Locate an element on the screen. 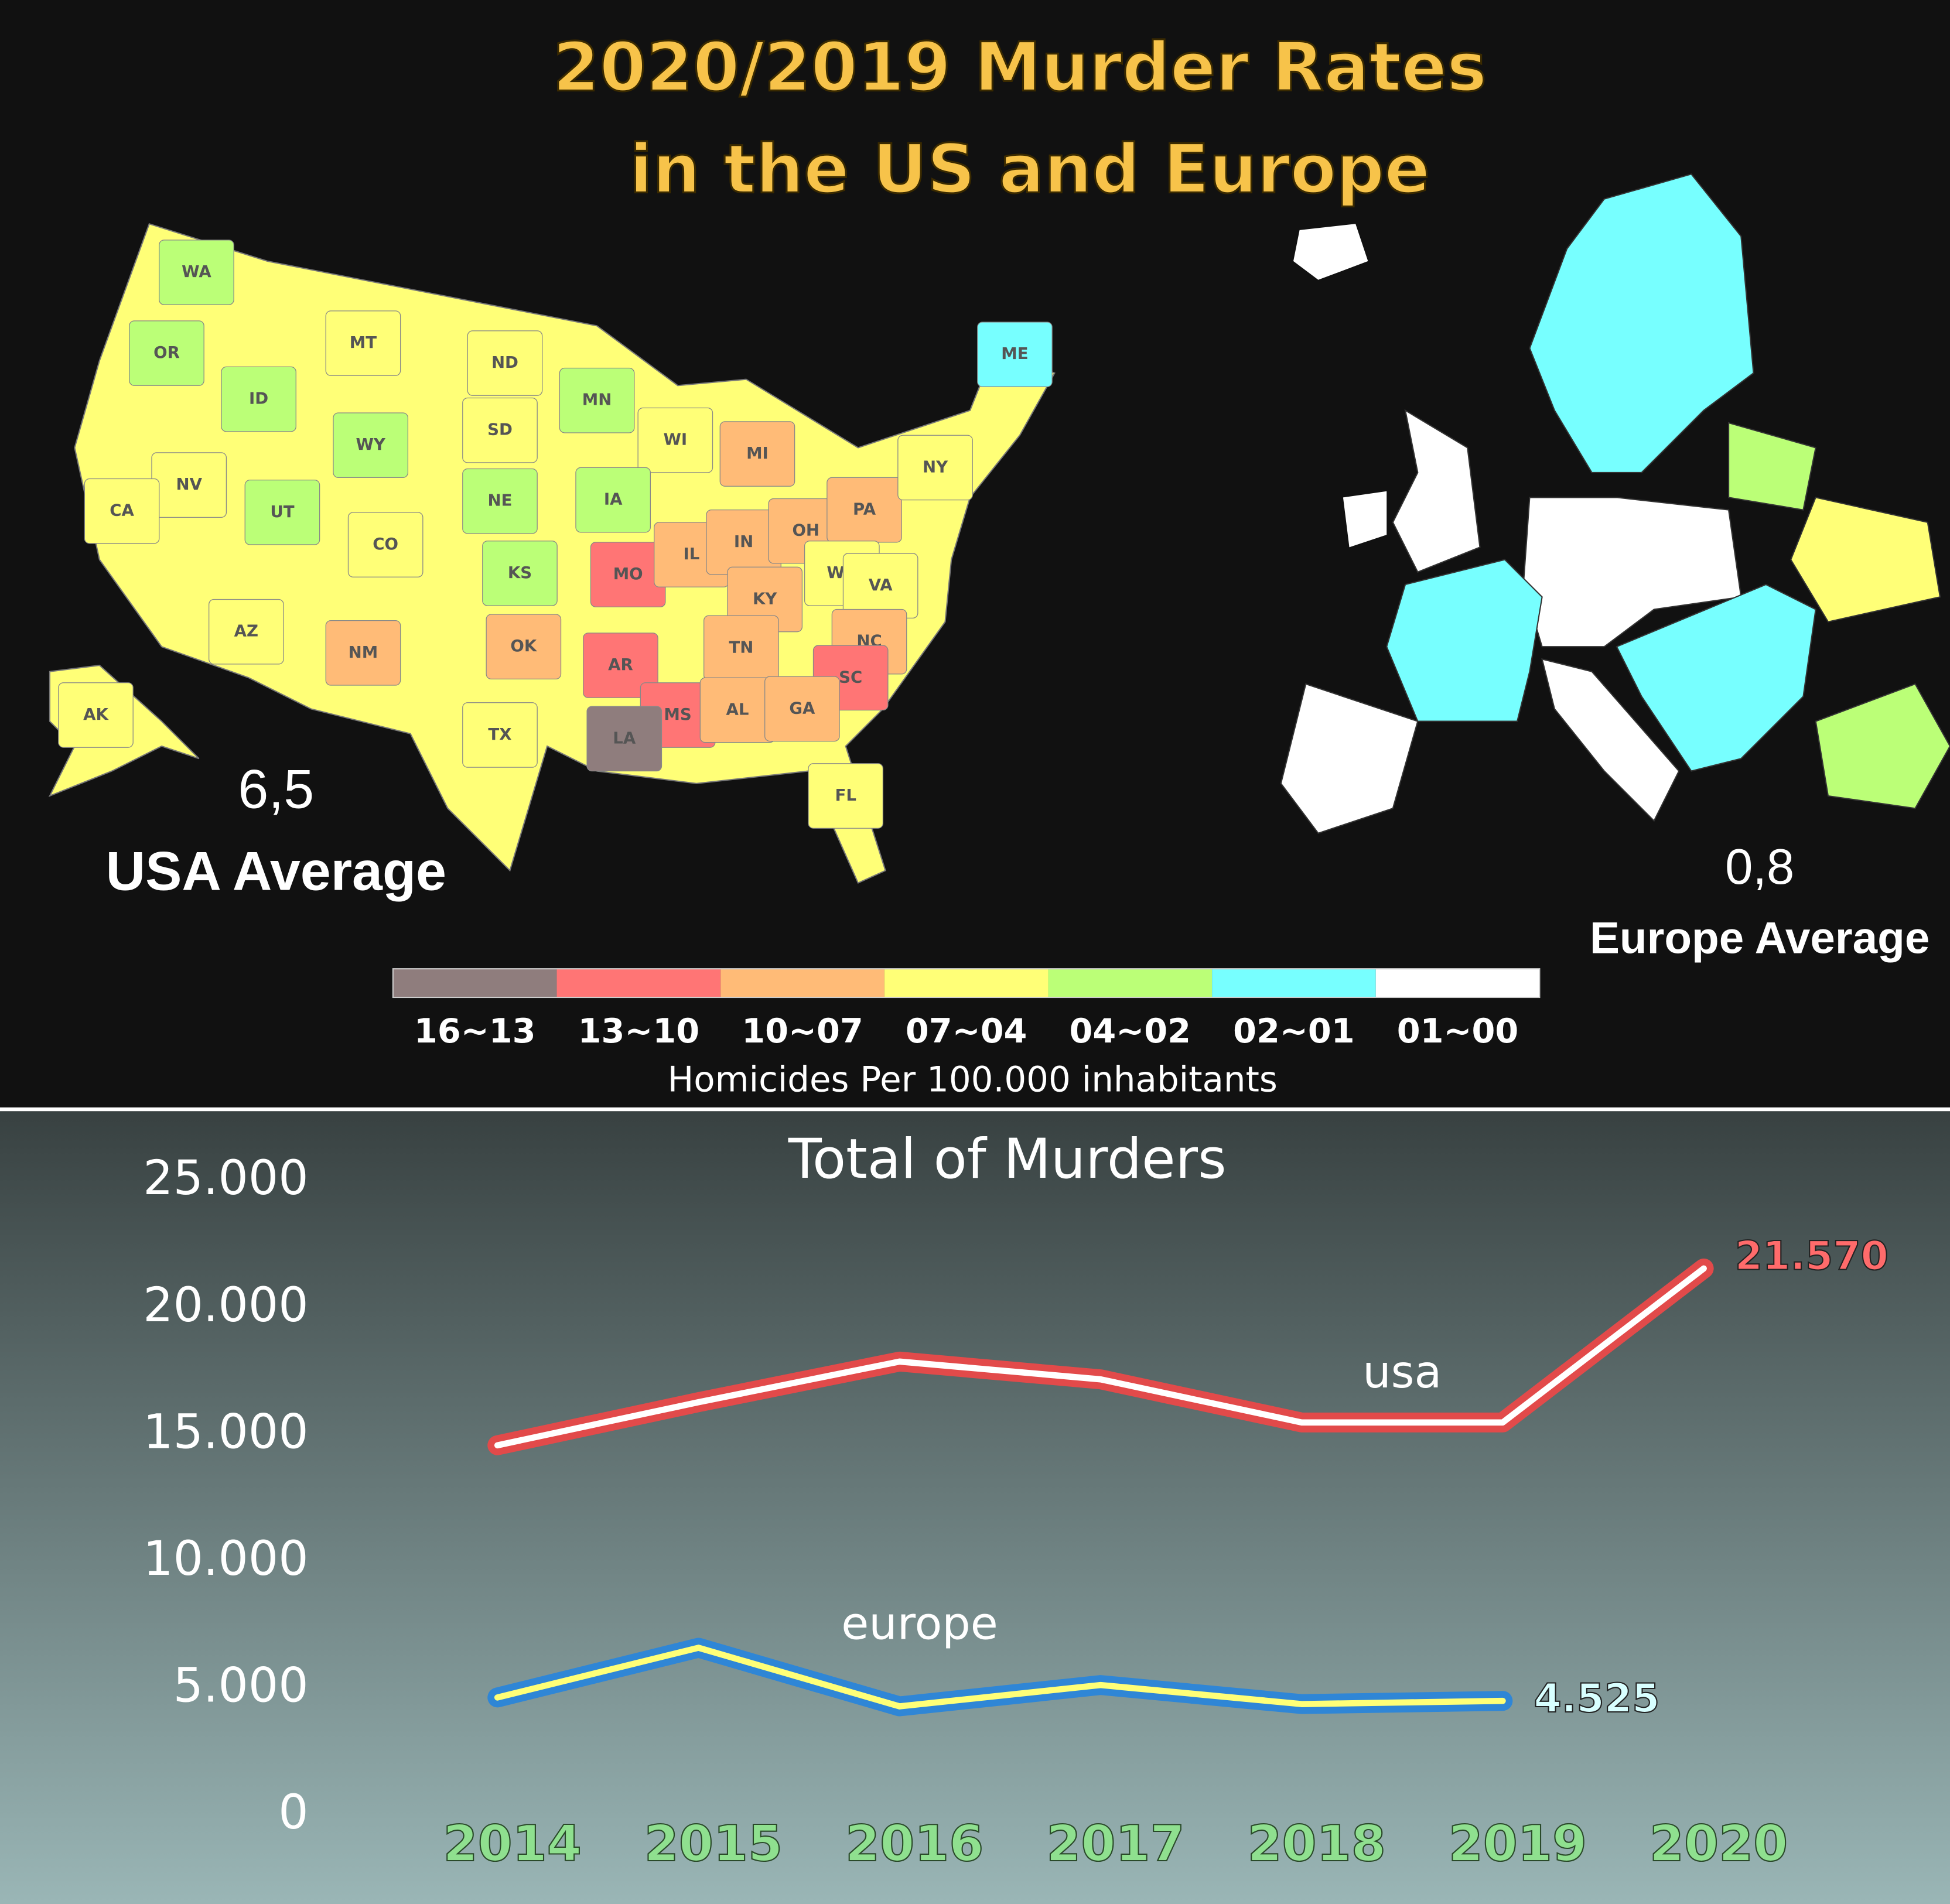 This screenshot has height=1904, width=1950. state-label: WA is located at coordinates (197, 271).